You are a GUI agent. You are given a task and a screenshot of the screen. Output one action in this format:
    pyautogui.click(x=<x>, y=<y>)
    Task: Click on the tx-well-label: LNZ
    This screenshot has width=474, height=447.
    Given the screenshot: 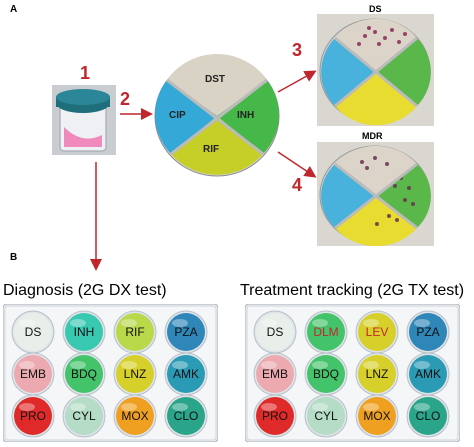 What is the action you would take?
    pyautogui.click(x=377, y=374)
    